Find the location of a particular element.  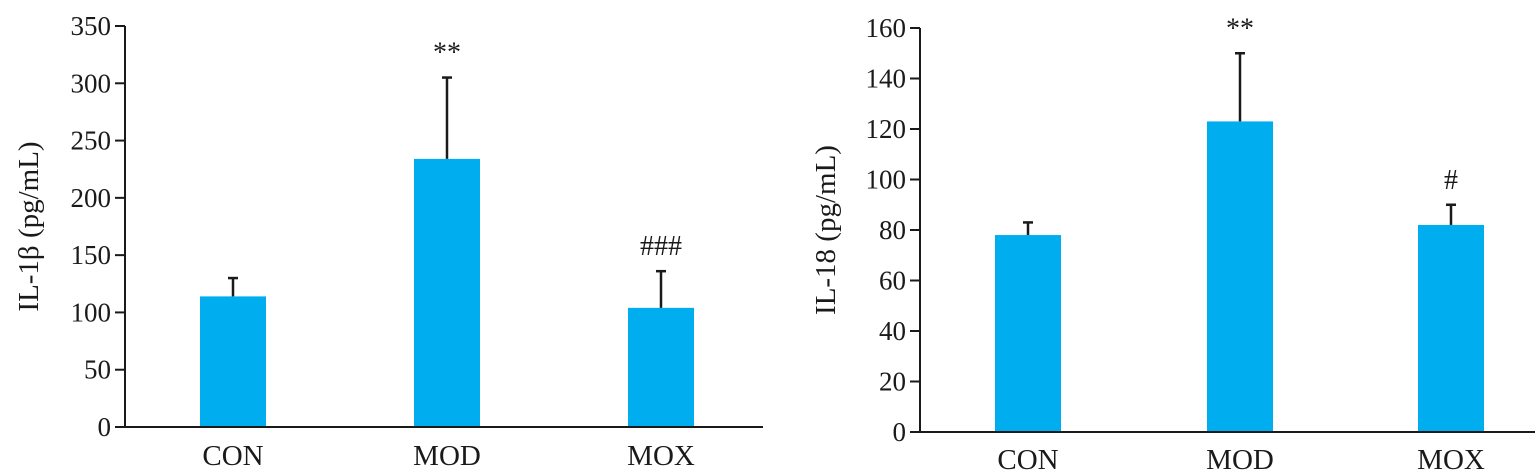

chart-2-y-tick-label: 160 is located at coordinates (886, 28).